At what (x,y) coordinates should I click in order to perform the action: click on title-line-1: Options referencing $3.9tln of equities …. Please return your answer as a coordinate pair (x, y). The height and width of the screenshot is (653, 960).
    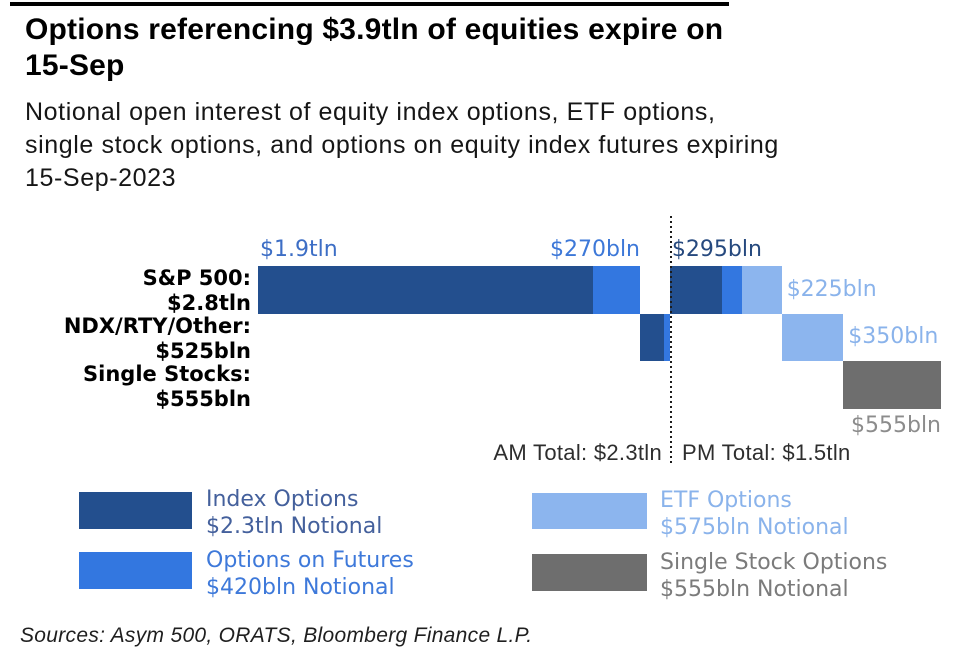
    Looking at the image, I should click on (374, 29).